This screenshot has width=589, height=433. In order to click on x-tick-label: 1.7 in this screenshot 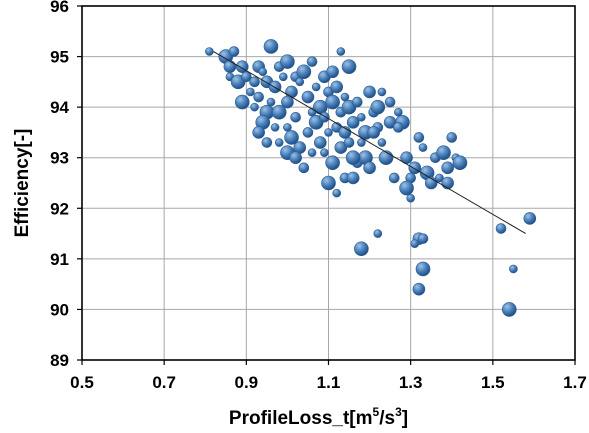, I will do `click(575, 382)`.